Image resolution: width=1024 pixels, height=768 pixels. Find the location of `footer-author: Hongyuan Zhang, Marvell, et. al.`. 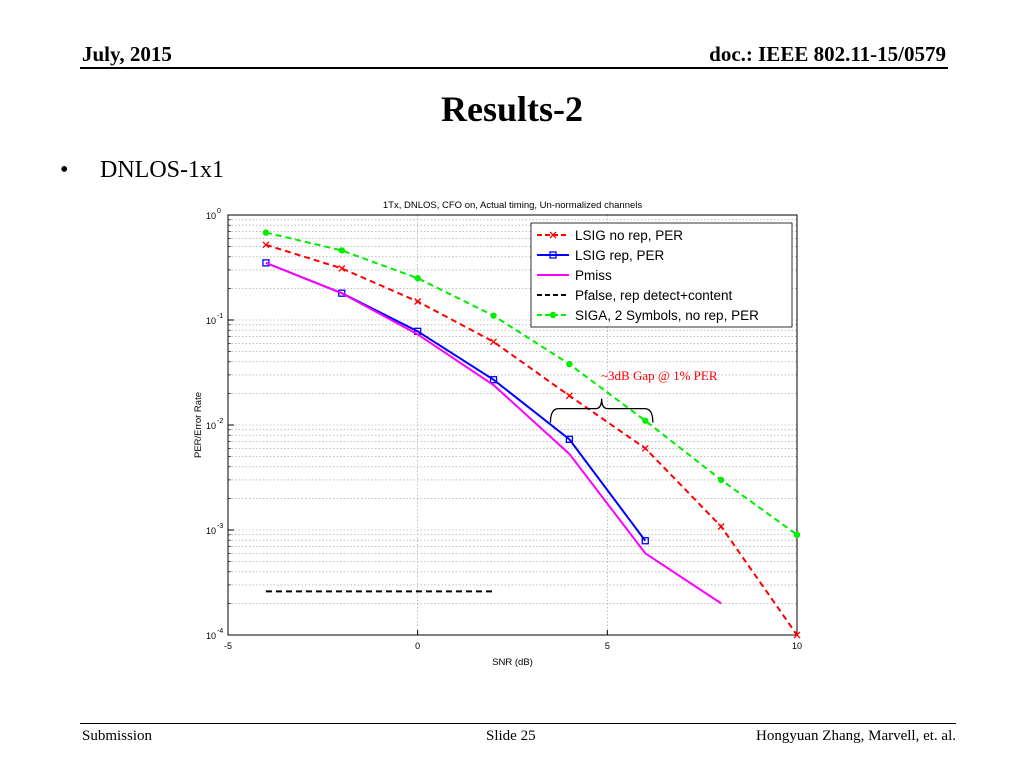

footer-author: Hongyuan Zhang, Marvell, et. al. is located at coordinates (856, 736).